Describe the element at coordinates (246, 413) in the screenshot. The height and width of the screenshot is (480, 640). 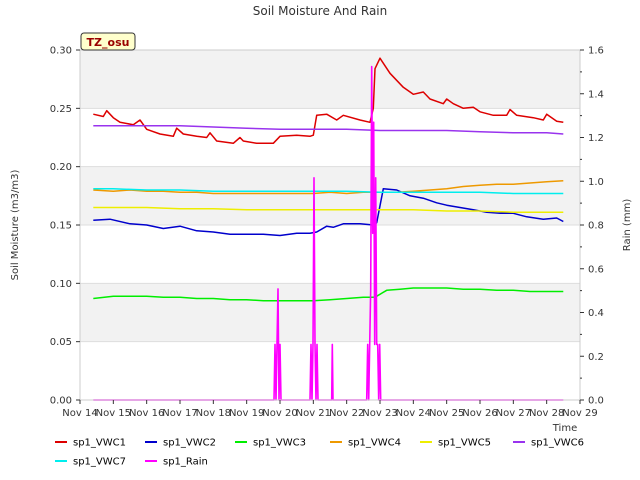
I see `x-tick-label: Nov 19` at that location.